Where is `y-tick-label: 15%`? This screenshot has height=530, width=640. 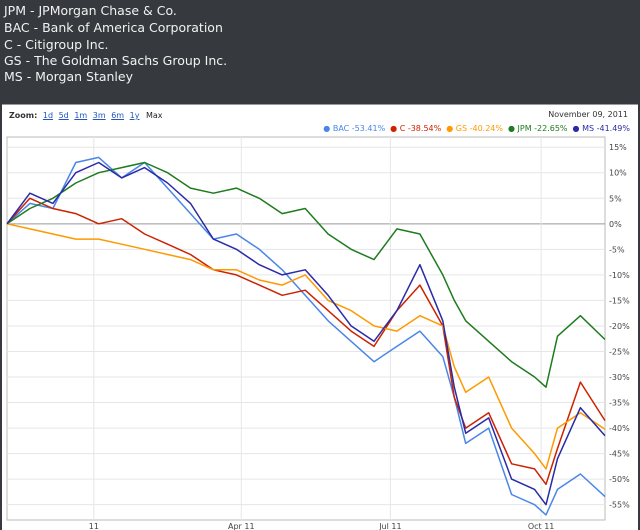
y-tick-label: 15% is located at coordinates (618, 147).